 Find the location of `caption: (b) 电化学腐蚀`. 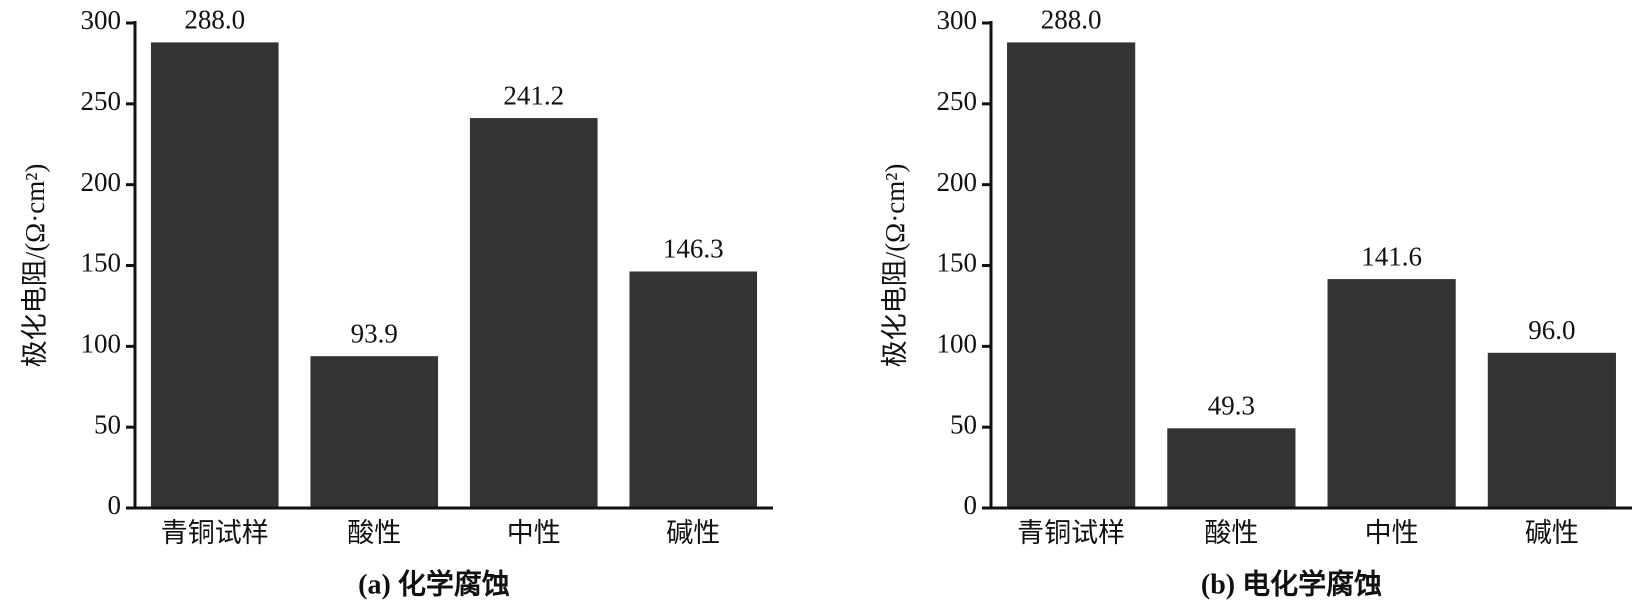

caption: (b) 电化学腐蚀 is located at coordinates (1291, 583).